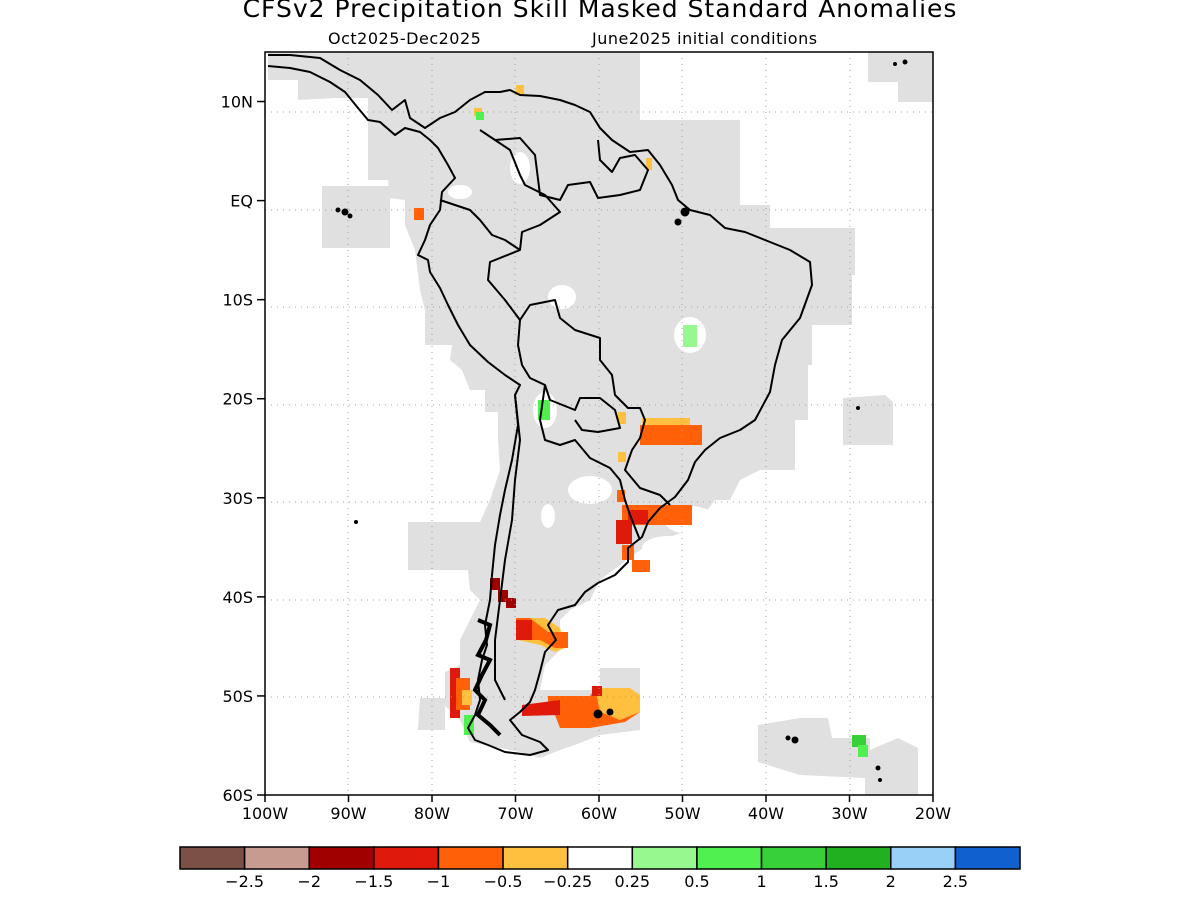 This screenshot has height=900, width=1200. I want to click on lat-tick-label: 10S, so click(237, 300).